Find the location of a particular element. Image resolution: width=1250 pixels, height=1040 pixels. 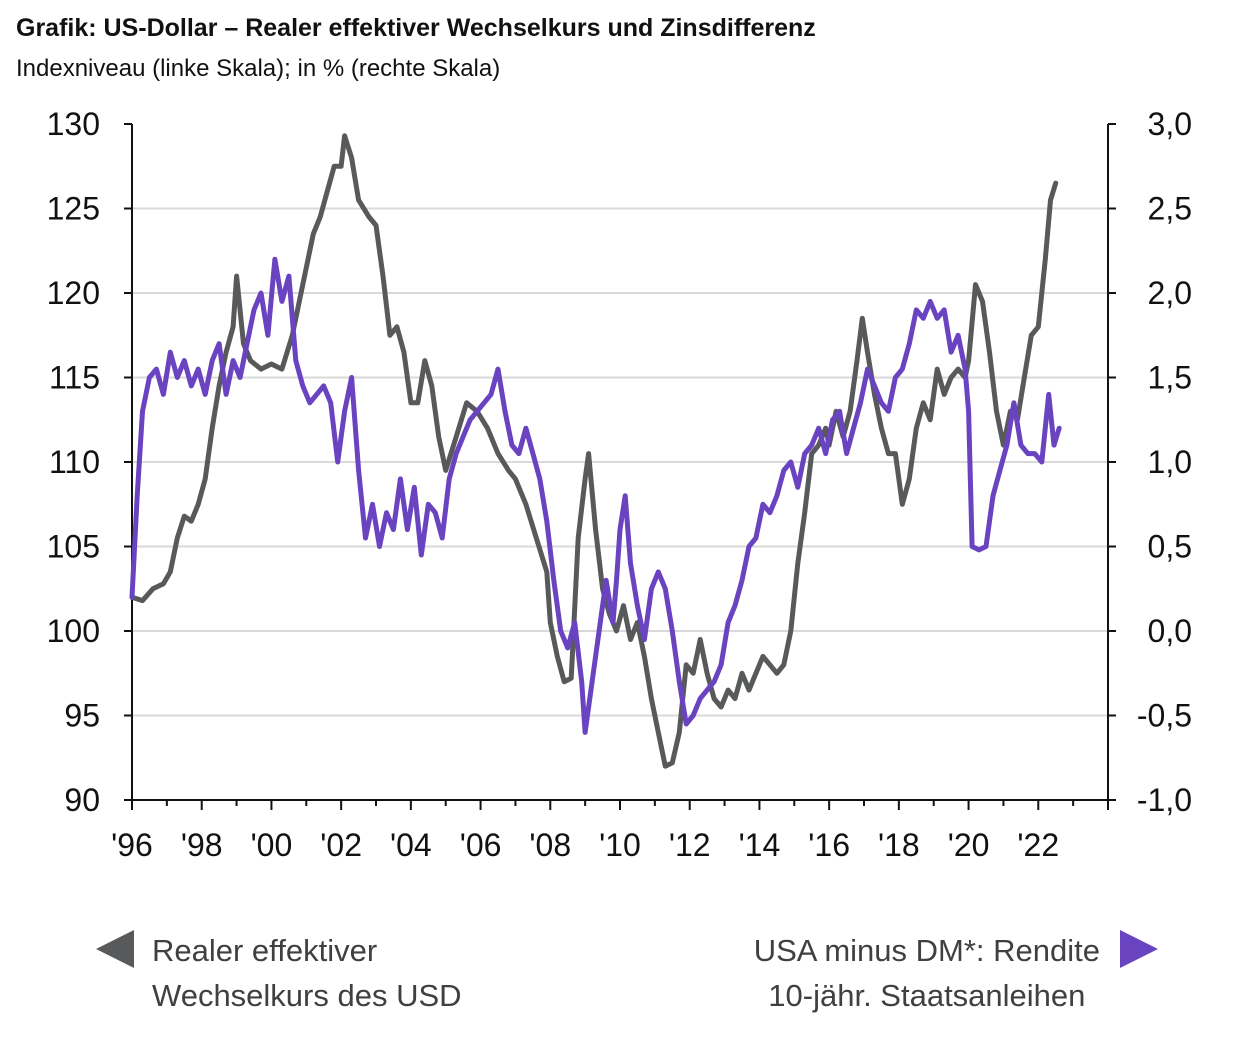

y-right-tick-label: 2,0 is located at coordinates (1170, 293).